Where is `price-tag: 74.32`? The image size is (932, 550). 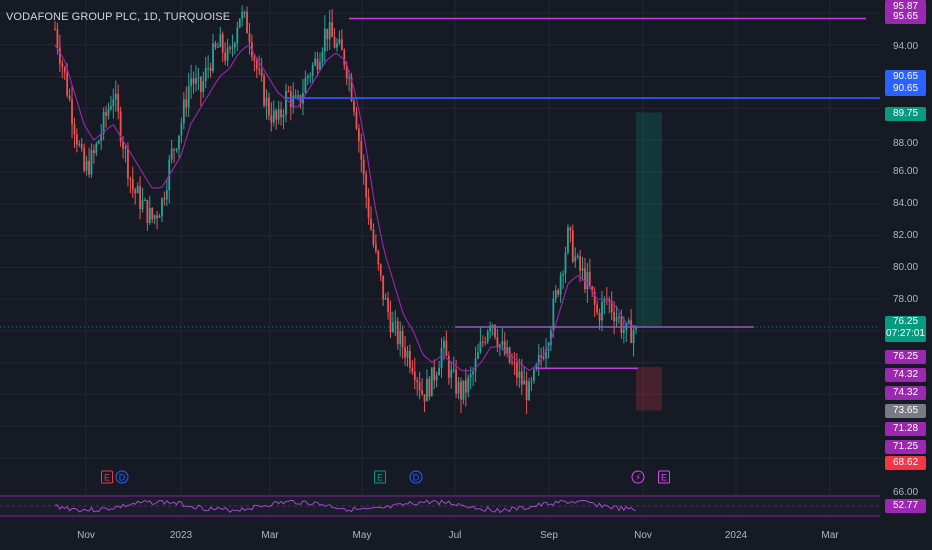 price-tag: 74.32 is located at coordinates (905, 393).